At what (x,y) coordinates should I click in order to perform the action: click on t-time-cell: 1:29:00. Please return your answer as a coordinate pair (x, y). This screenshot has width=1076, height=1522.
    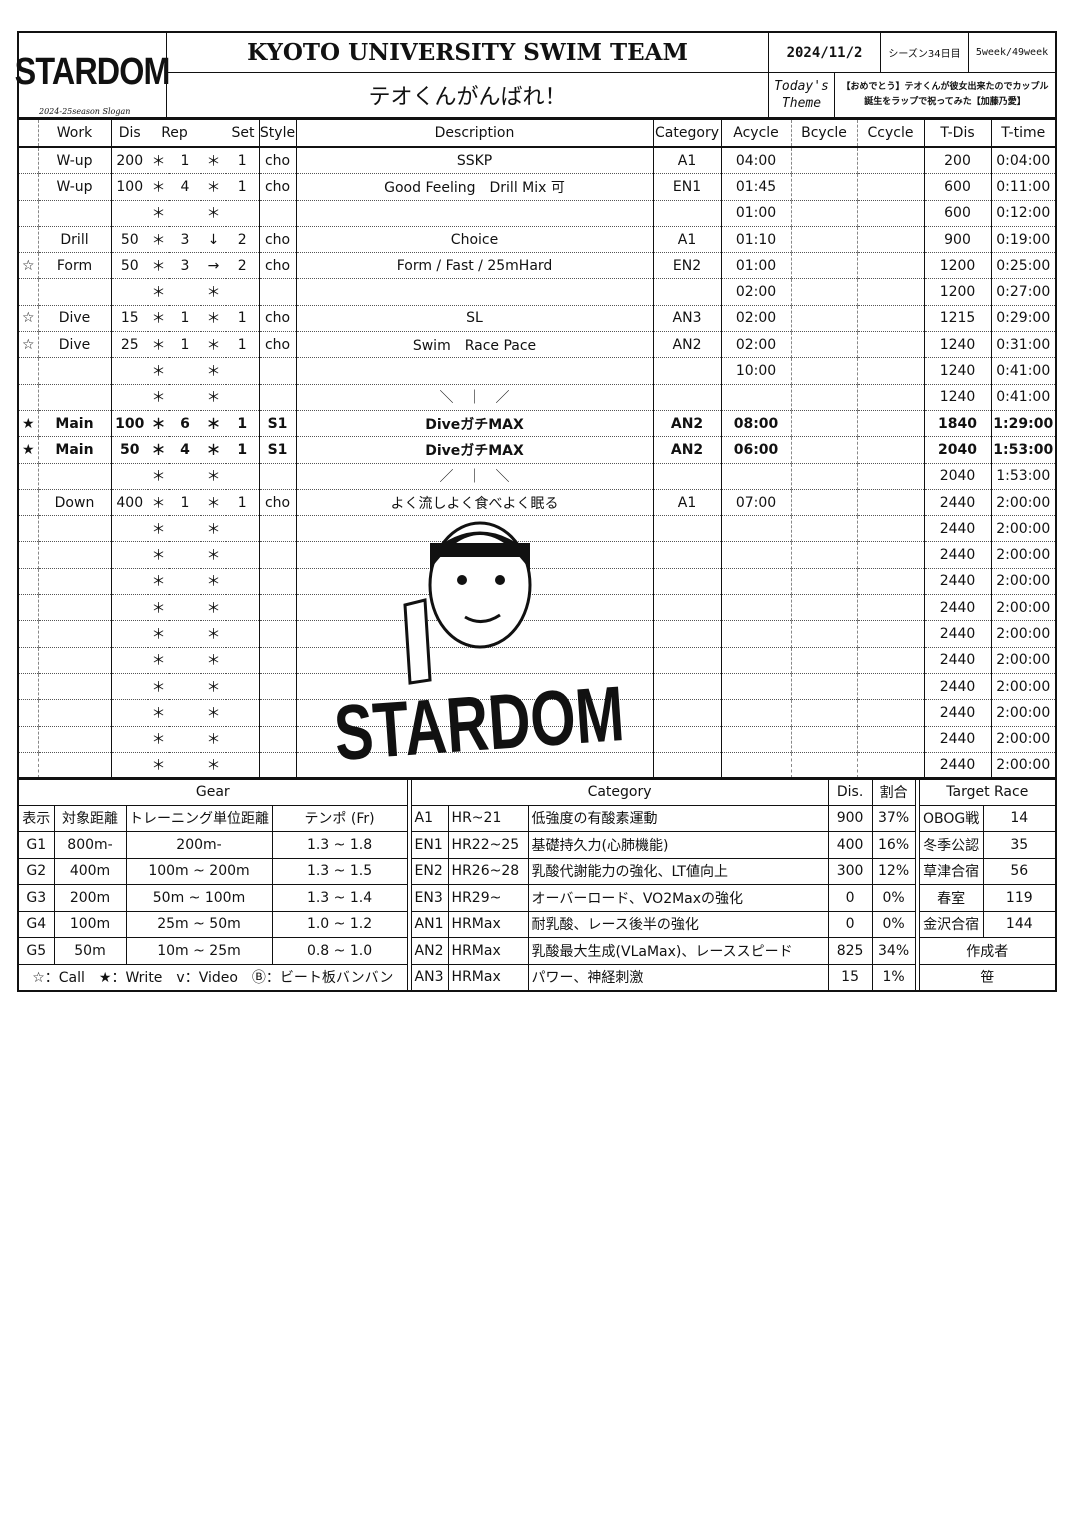
    Looking at the image, I should click on (1024, 424).